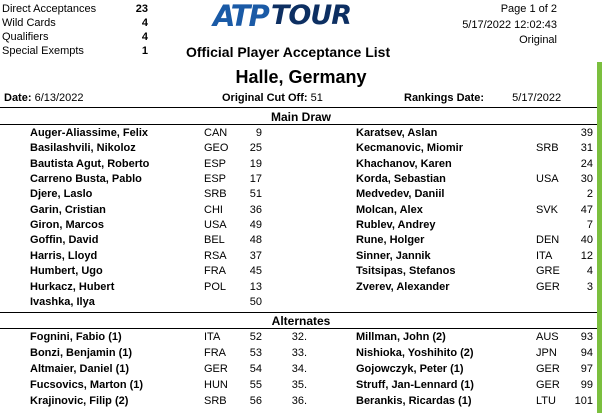  What do you see at coordinates (390, 240) in the screenshot?
I see `player-name: Rune, Holger` at bounding box center [390, 240].